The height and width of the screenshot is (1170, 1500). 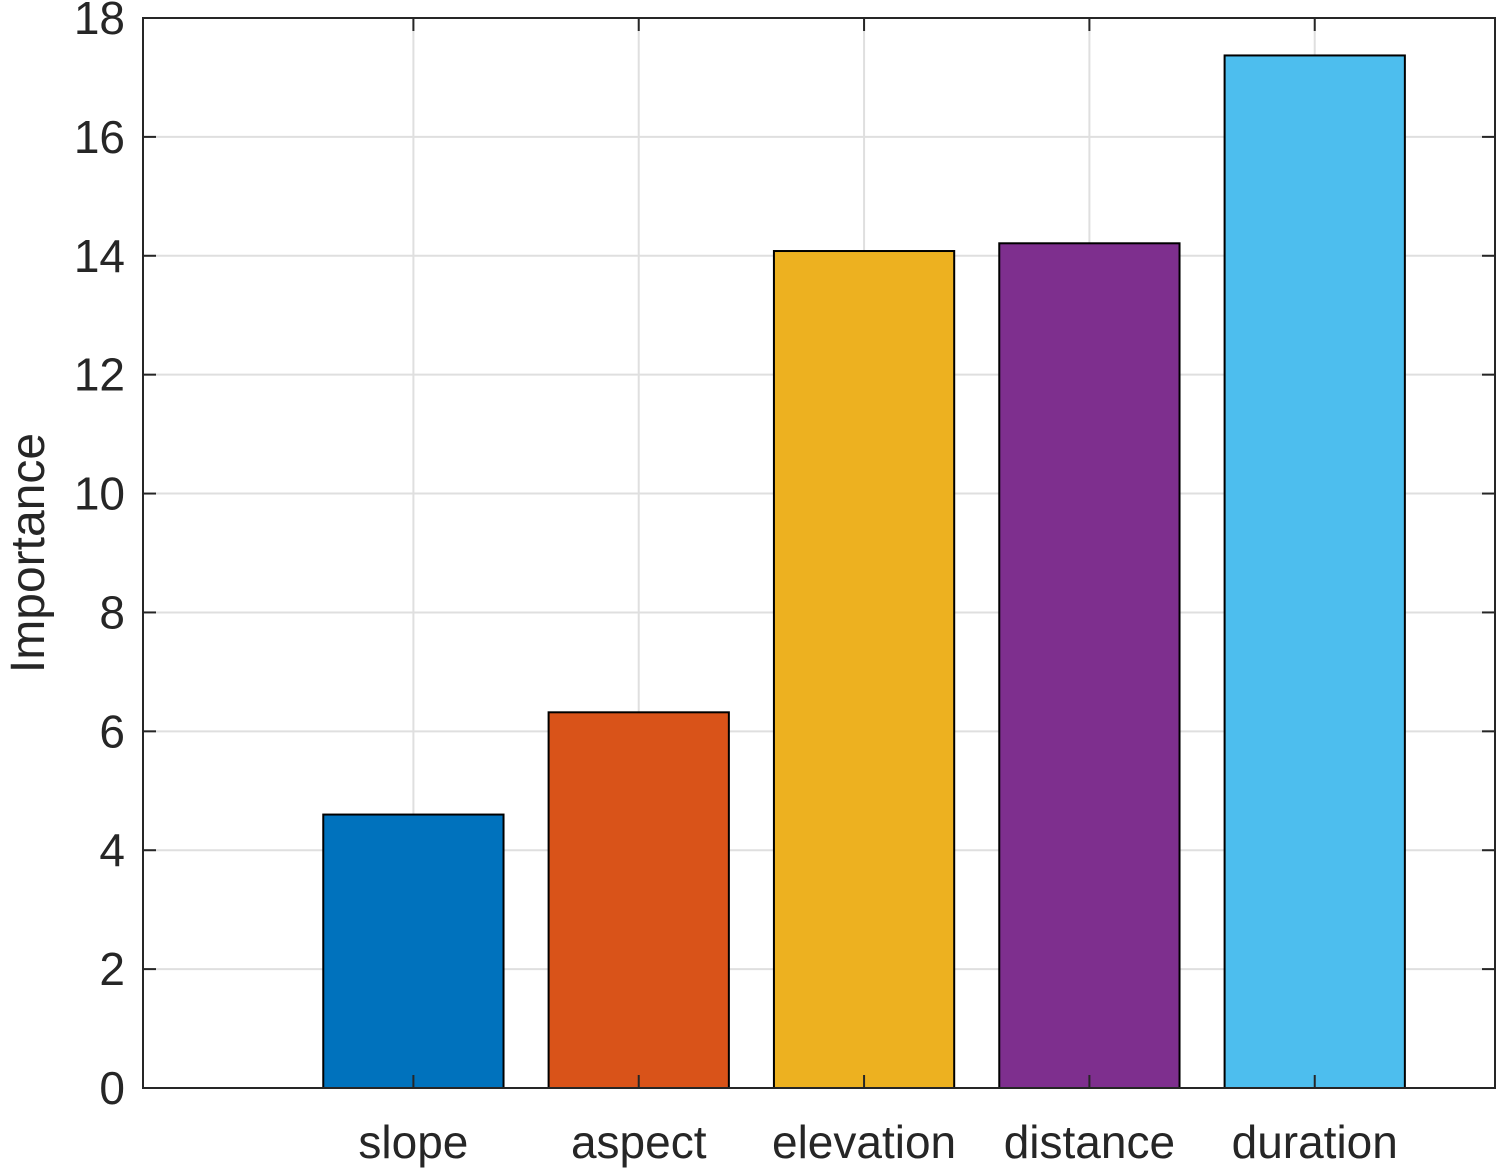 I want to click on y-tick-label: 6, so click(x=112, y=731).